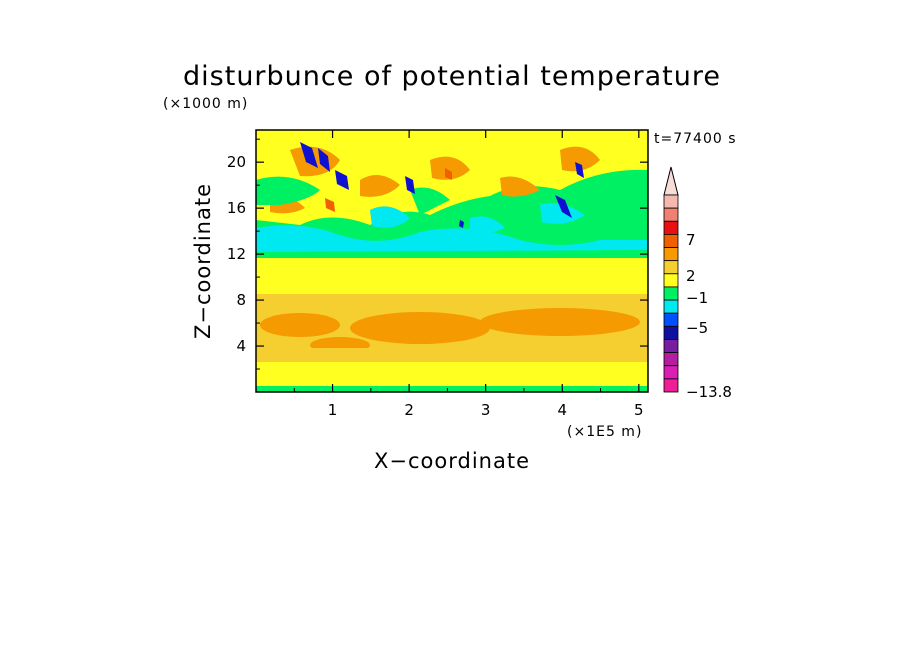 Image resolution: width=904 pixels, height=654 pixels. Describe the element at coordinates (203, 261) in the screenshot. I see `y-axis-label: Z−coordinate` at that location.